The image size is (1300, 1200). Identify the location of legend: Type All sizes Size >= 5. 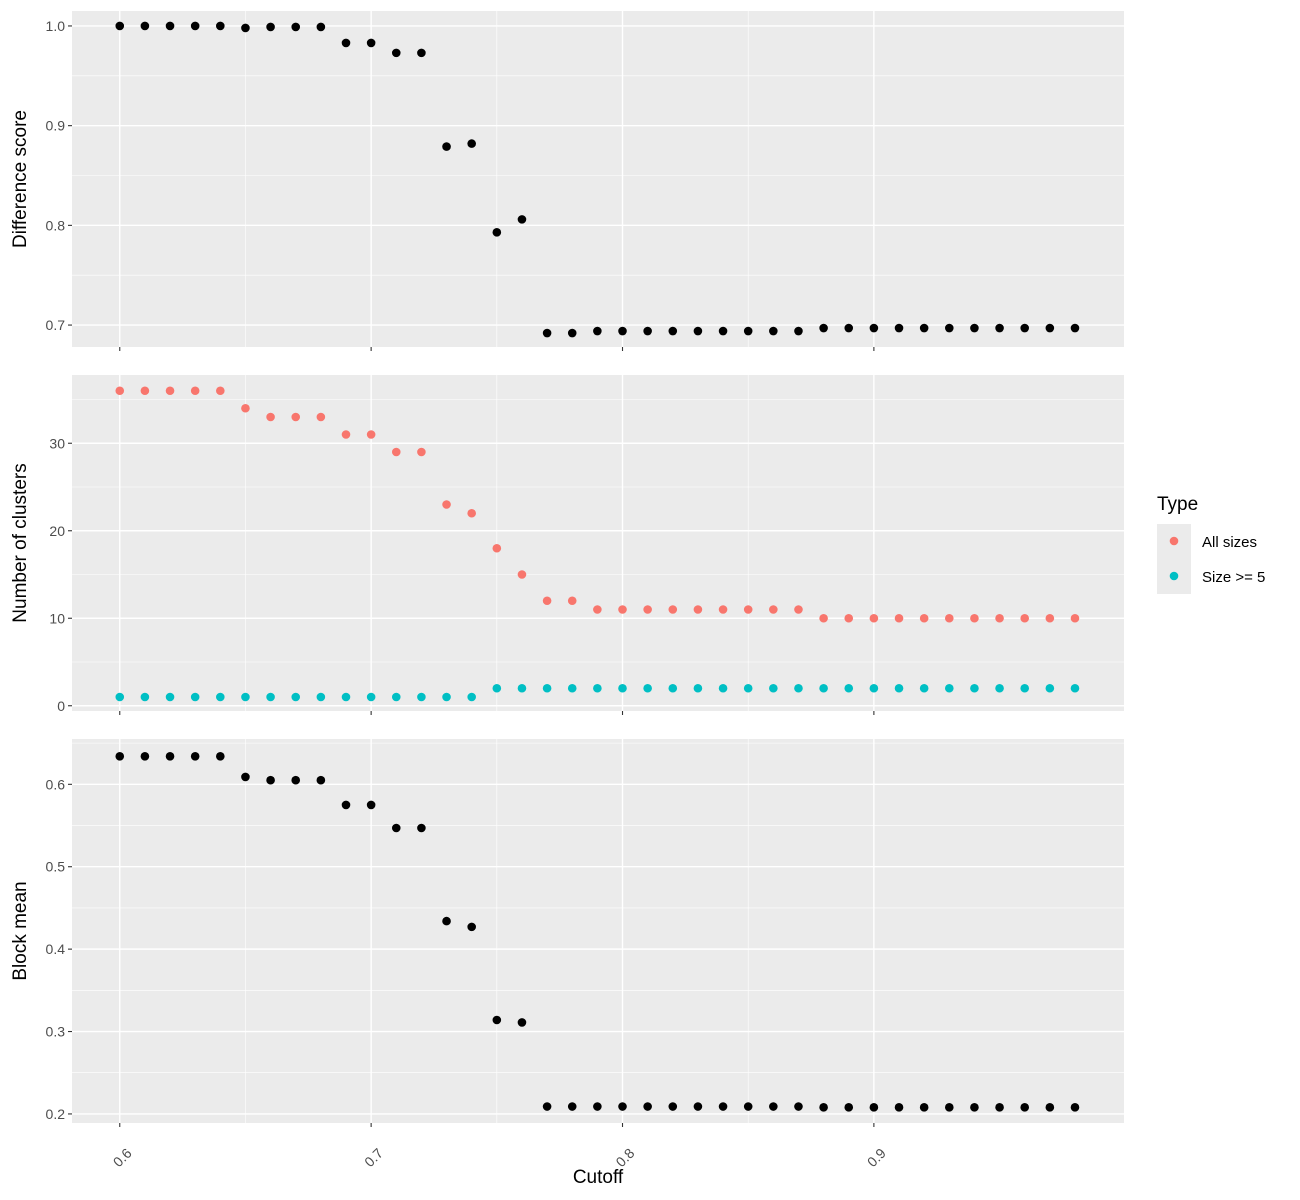
(1211, 544).